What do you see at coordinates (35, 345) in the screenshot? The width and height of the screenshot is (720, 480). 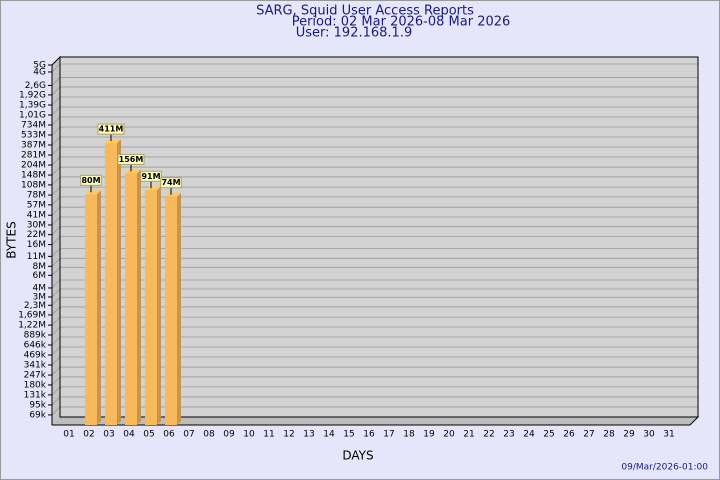 I see `y-tick-label: 646k` at bounding box center [35, 345].